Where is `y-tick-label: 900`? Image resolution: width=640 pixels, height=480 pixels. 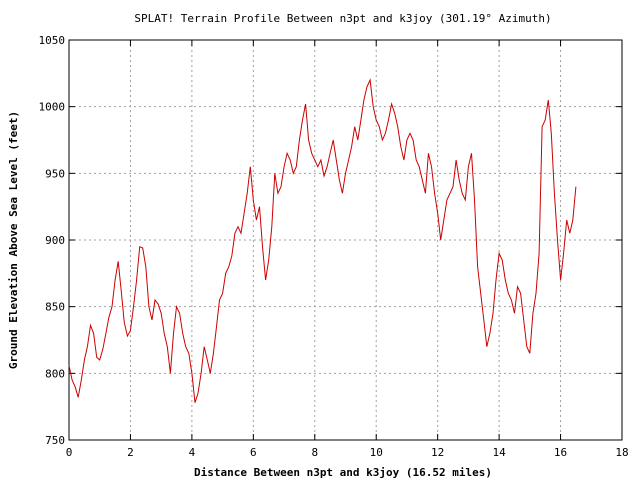
y-tick-label: 900 is located at coordinates (55, 240).